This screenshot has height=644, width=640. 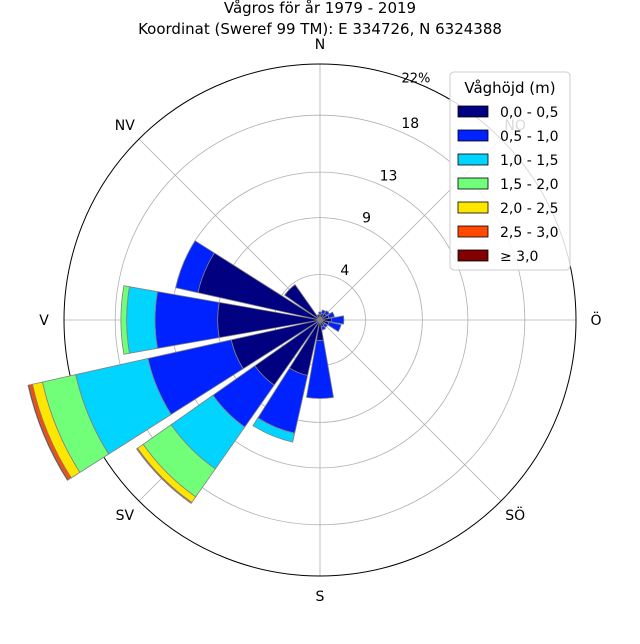 I want to click on legend-label: 0,0 - 0,5, so click(x=529, y=113).